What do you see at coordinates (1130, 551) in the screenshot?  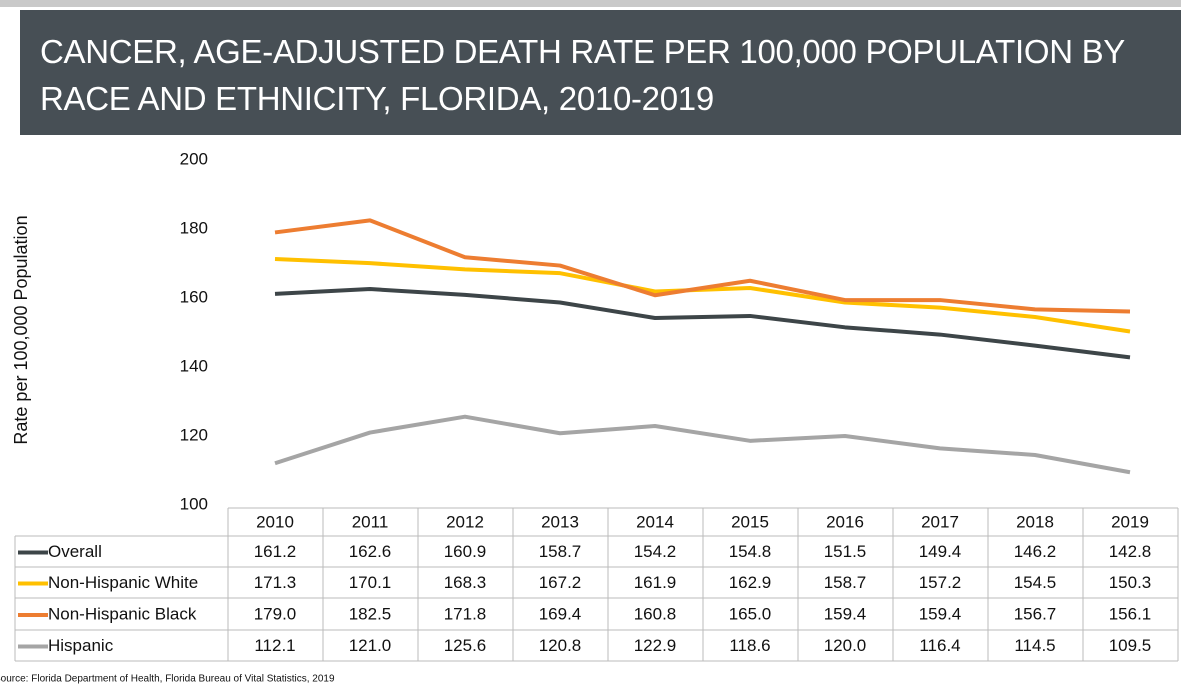 I see `table-cell: 142.8` at bounding box center [1130, 551].